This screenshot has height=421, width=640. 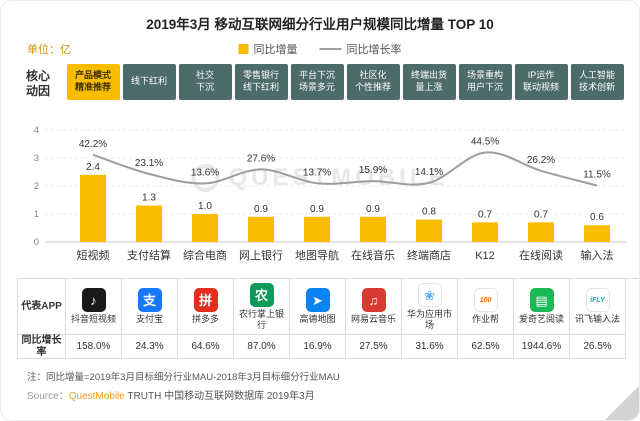 I want to click on app-name: 网易云音乐, so click(x=373, y=319).